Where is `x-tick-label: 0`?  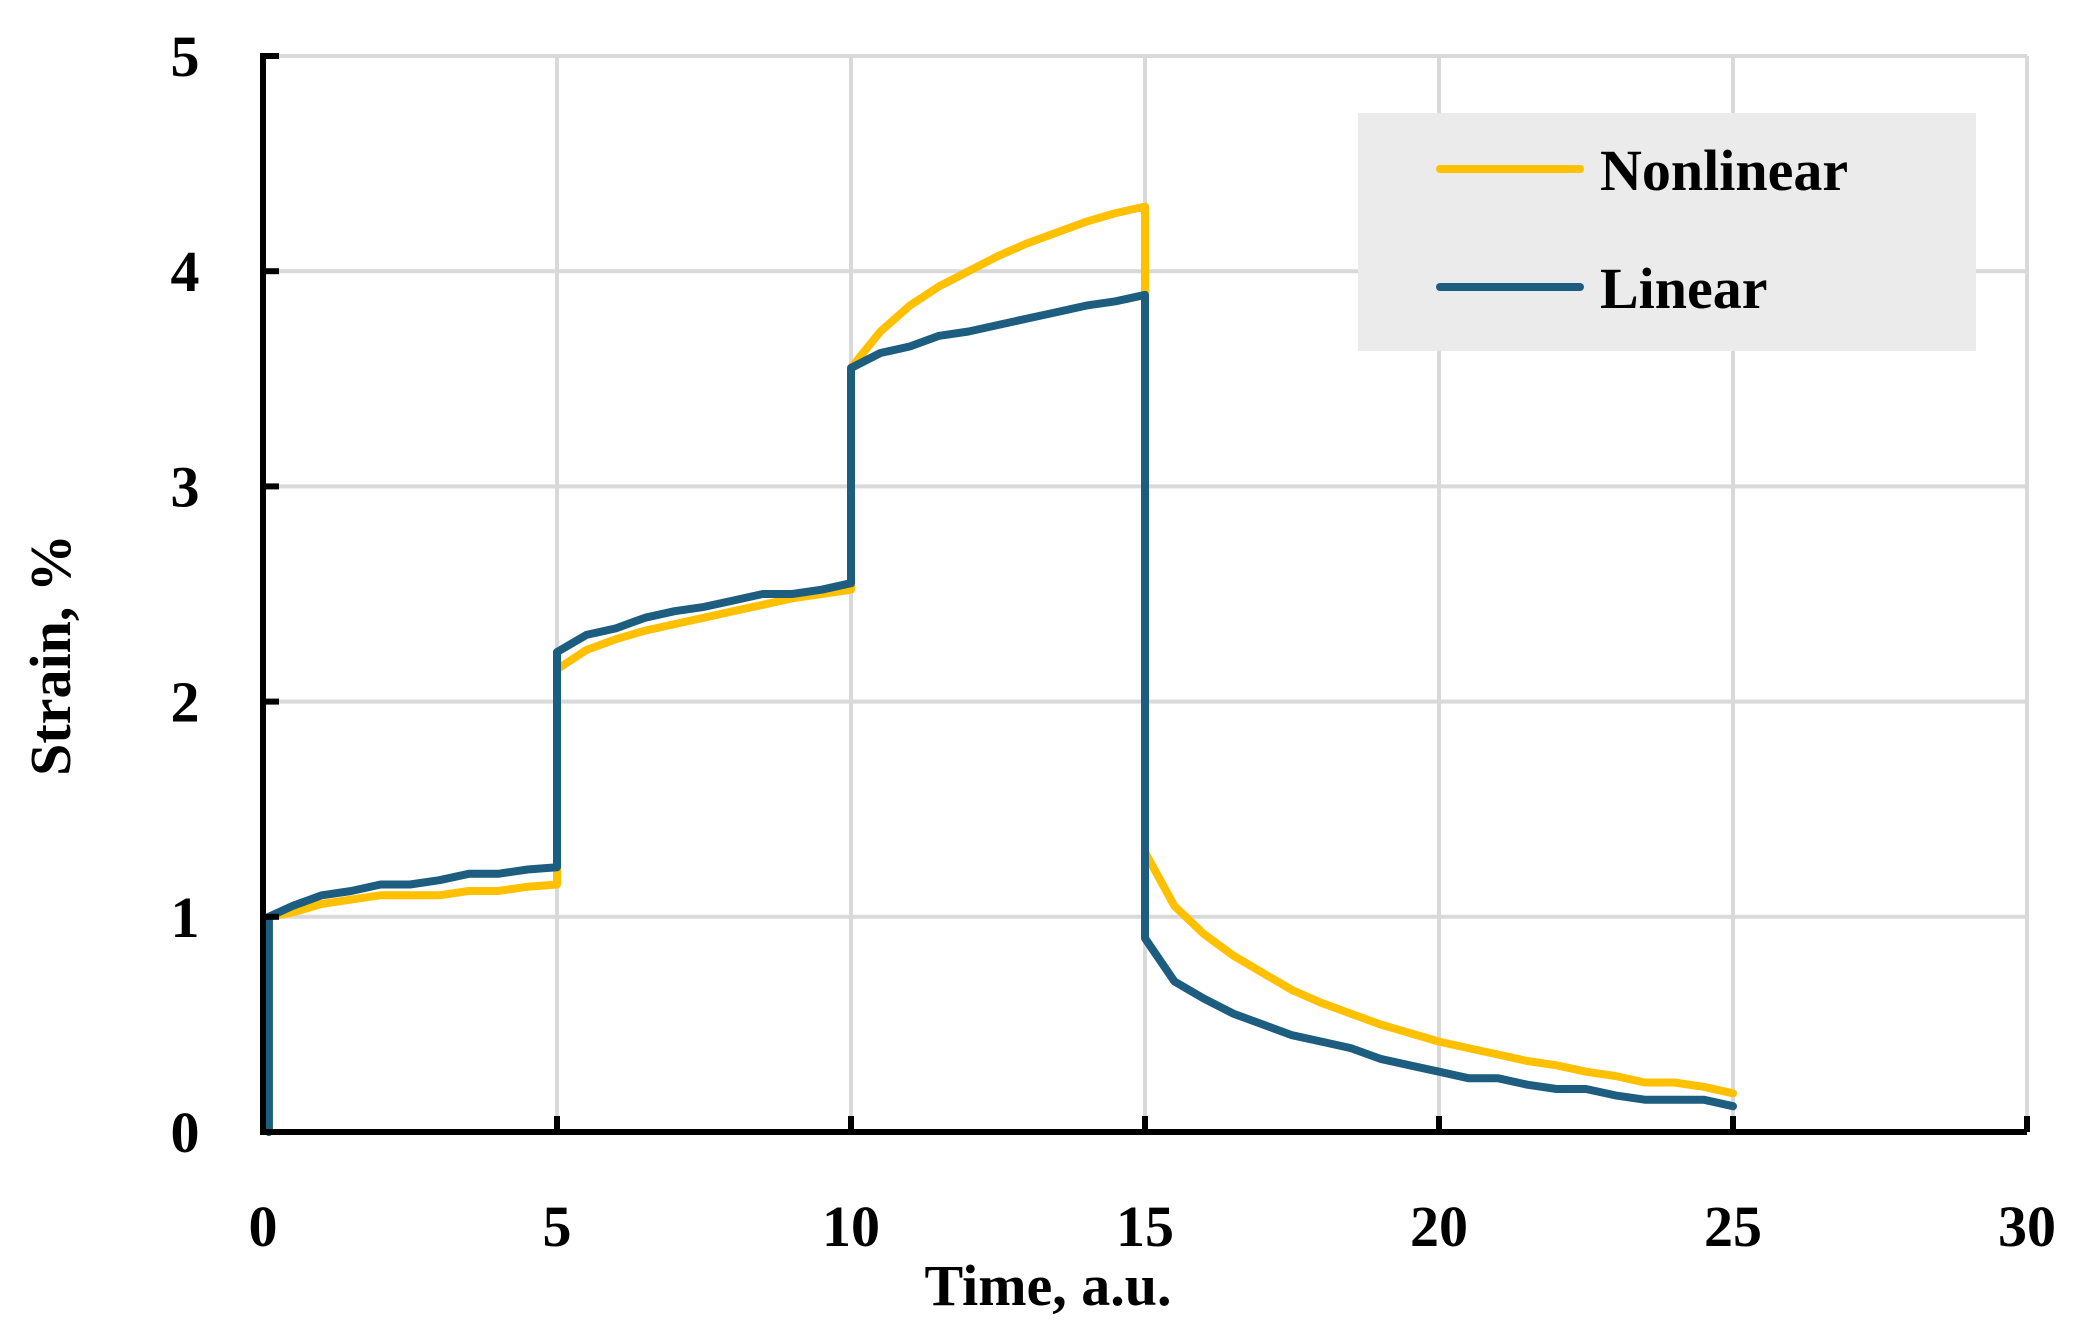 x-tick-label: 0 is located at coordinates (263, 1226).